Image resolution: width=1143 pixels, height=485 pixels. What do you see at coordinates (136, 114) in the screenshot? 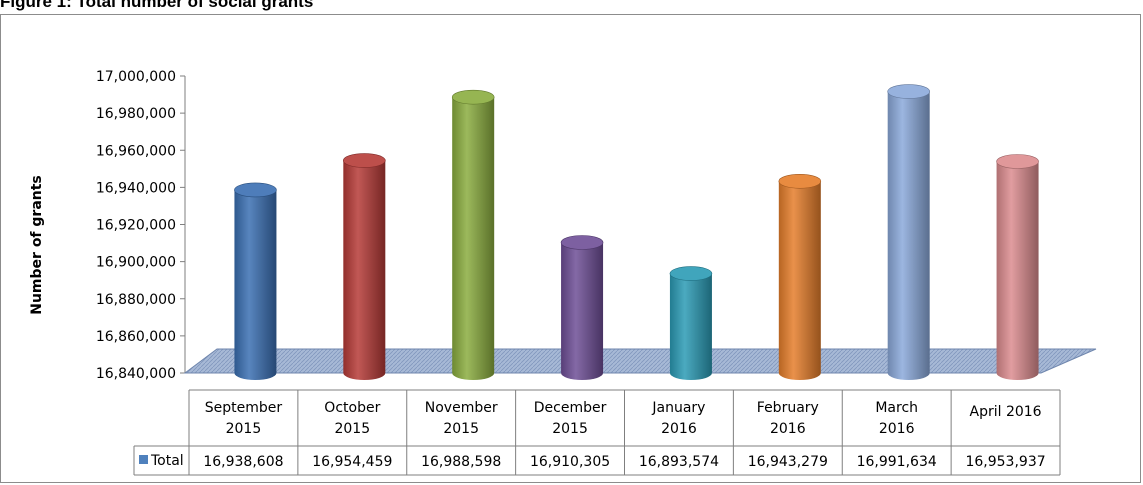
I see `y-tick-label: 16,980,000` at bounding box center [136, 114].